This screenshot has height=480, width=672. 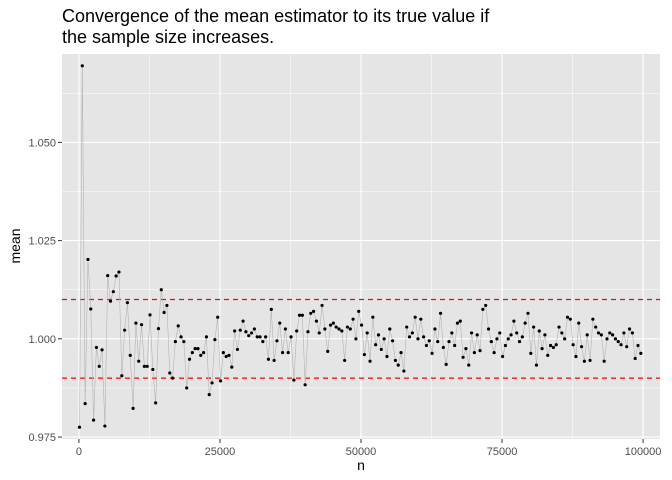 What do you see at coordinates (42, 340) in the screenshot?
I see `y-tick-label: 1.000` at bounding box center [42, 340].